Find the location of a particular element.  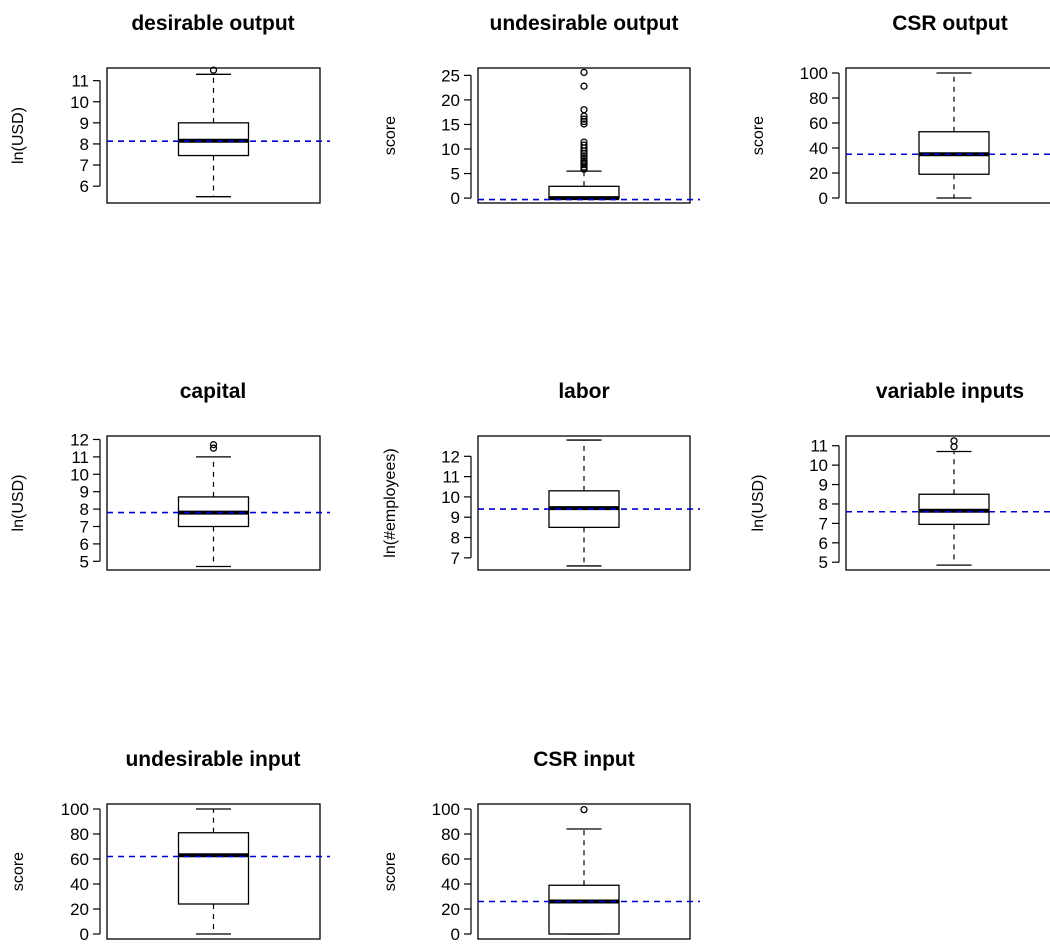

chart-panel: CSR input score 0 20 40 60 80 100 is located at coordinates (541, 846).